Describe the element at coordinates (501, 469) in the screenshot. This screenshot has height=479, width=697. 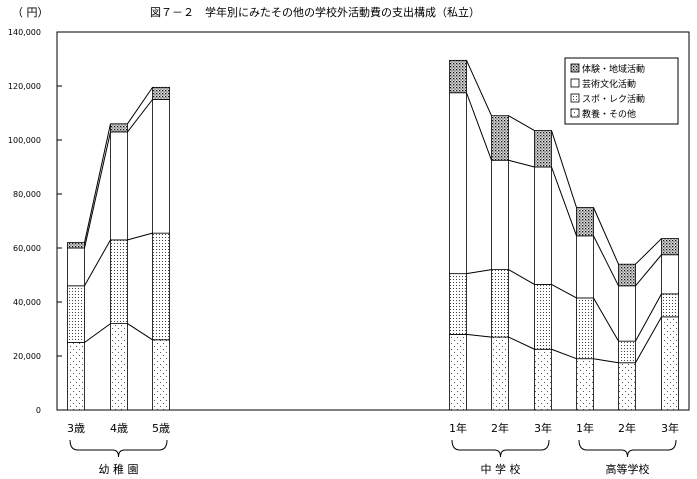
I see `group-label: 中 学 校` at that location.